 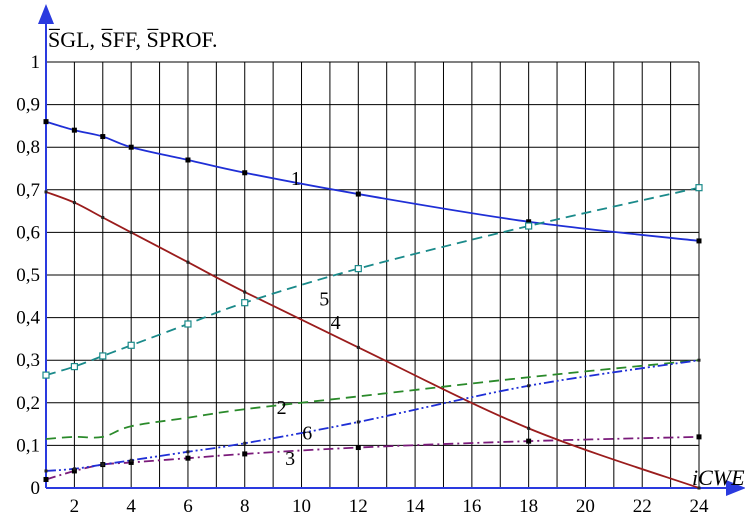 What do you see at coordinates (416, 506) in the screenshot?
I see `x-tick-label: 14` at bounding box center [416, 506].